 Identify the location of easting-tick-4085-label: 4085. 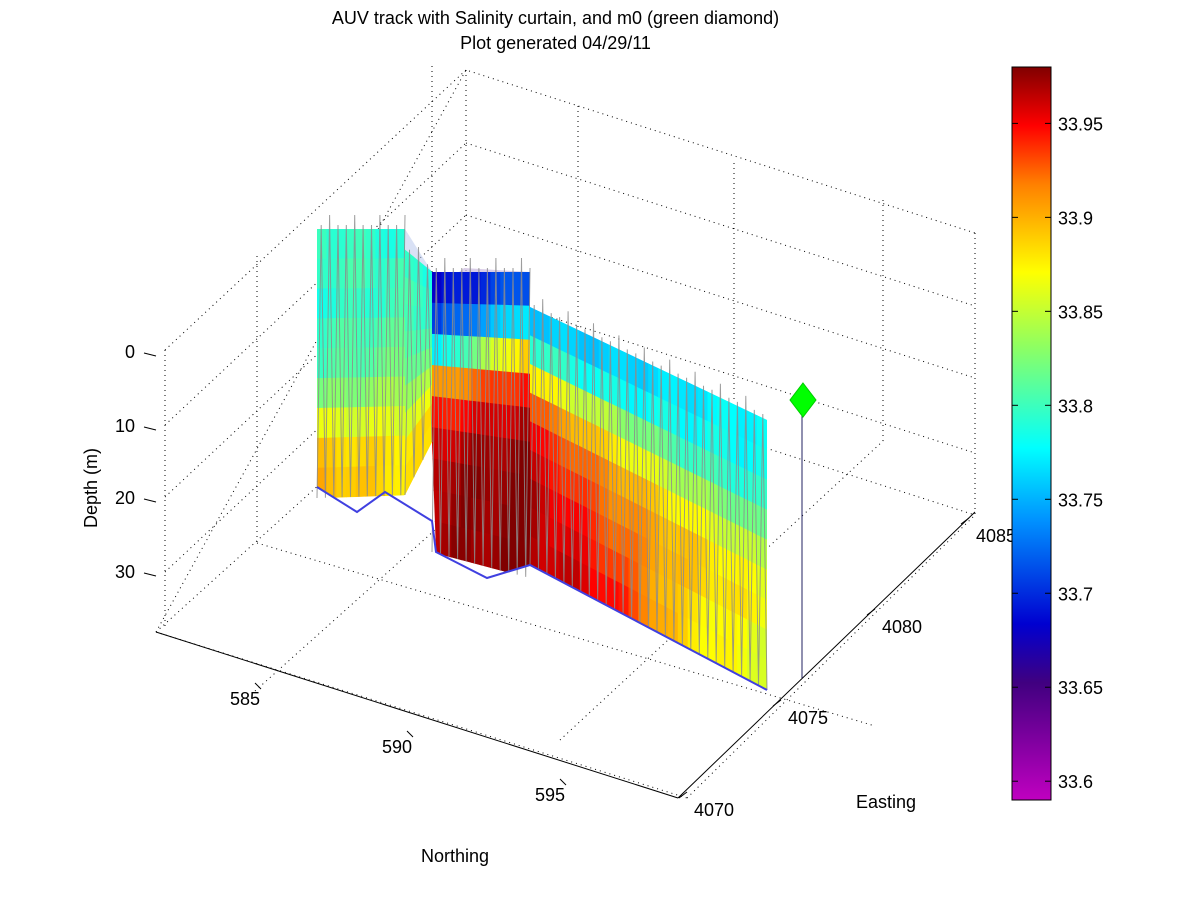
(996, 536).